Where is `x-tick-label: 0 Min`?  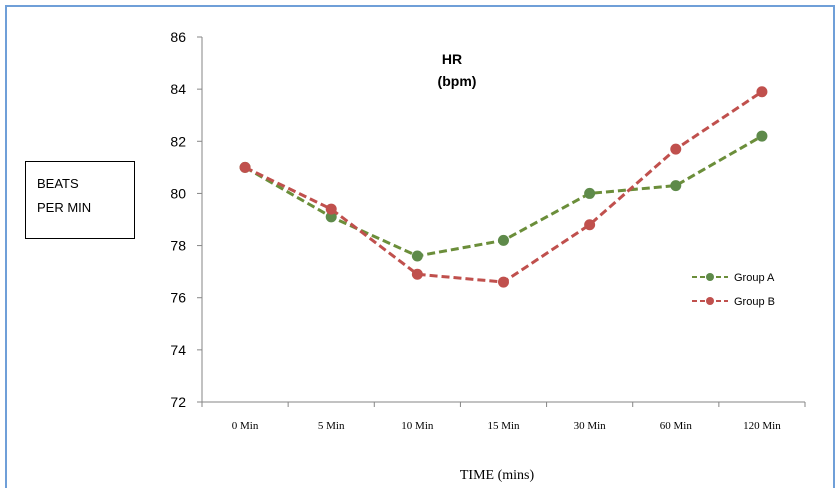 x-tick-label: 0 Min is located at coordinates (245, 426).